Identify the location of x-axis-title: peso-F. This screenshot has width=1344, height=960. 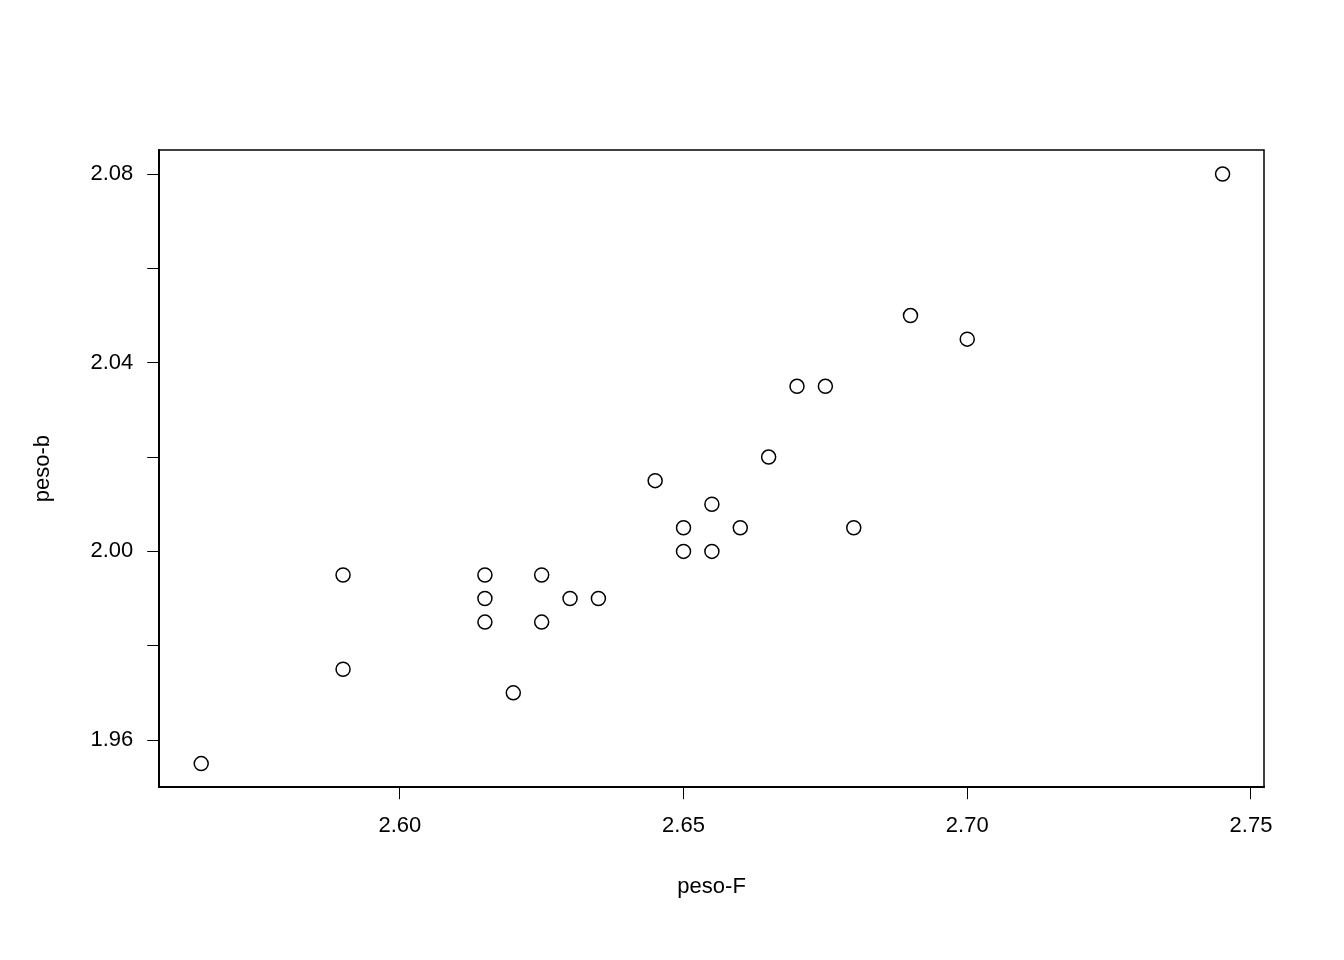
(711, 885).